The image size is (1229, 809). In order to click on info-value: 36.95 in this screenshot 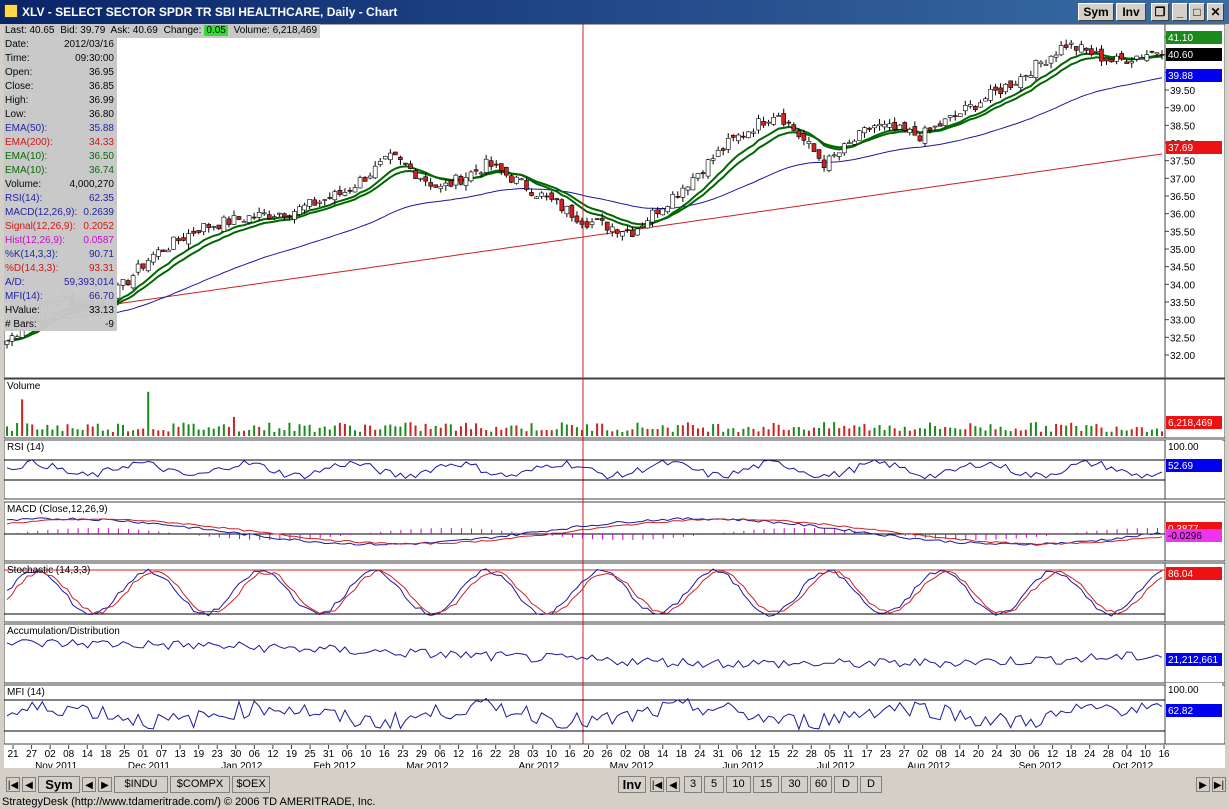, I will do `click(101, 72)`.